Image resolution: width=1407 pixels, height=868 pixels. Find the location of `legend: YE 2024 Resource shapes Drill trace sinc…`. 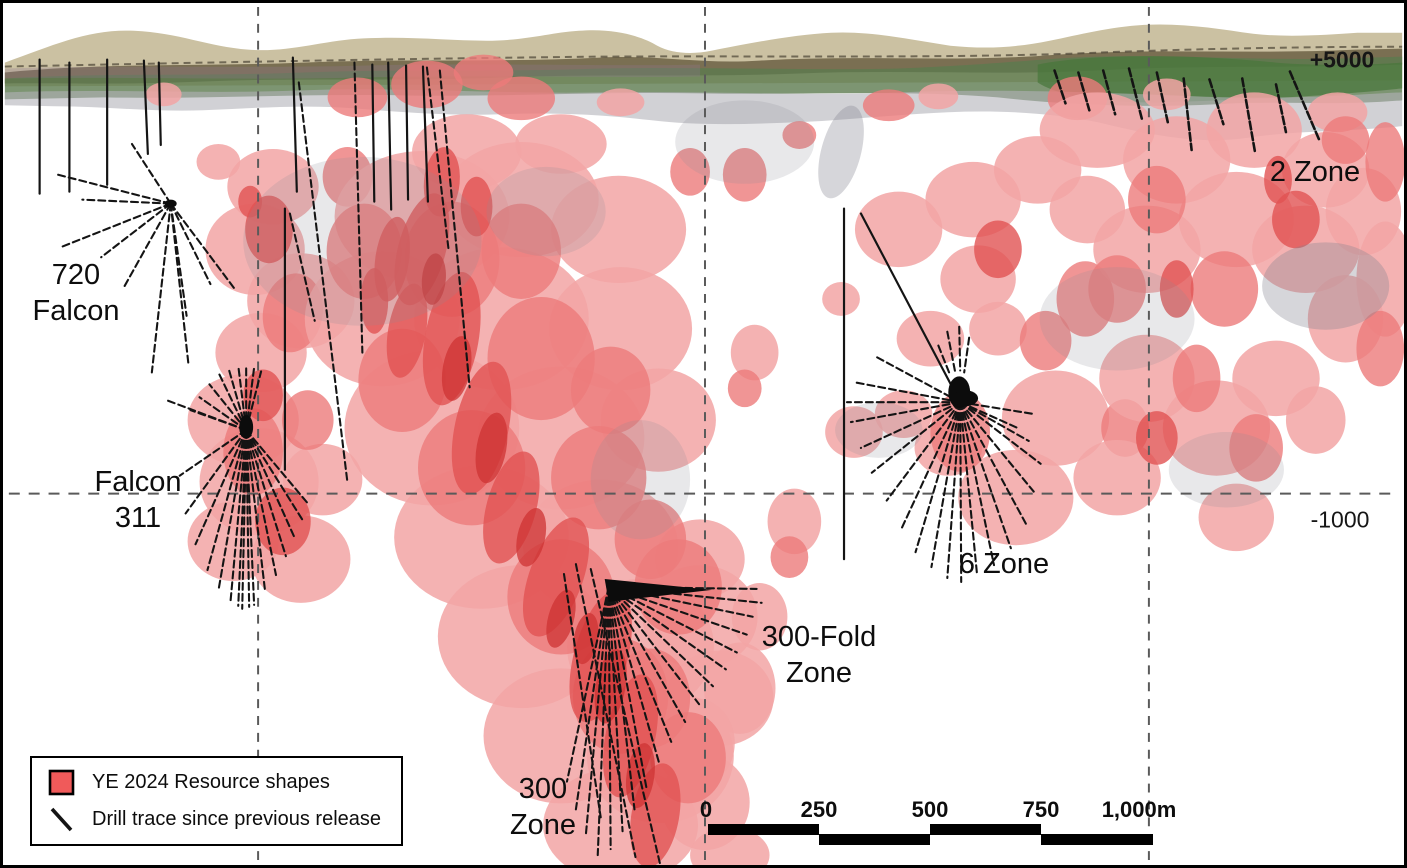

legend: YE 2024 Resource shapes Drill trace sinc… is located at coordinates (216, 801).